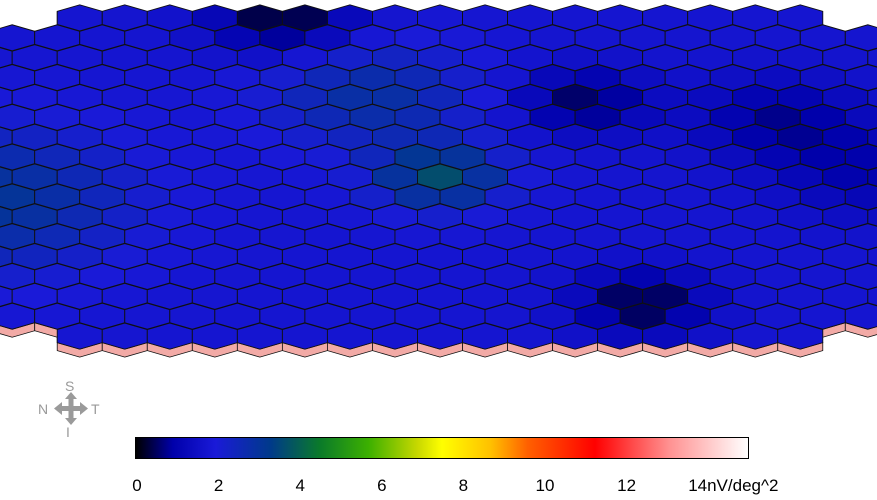 The width and height of the screenshot is (877, 500). What do you see at coordinates (70, 386) in the screenshot?
I see `compass-label-superior: S` at bounding box center [70, 386].